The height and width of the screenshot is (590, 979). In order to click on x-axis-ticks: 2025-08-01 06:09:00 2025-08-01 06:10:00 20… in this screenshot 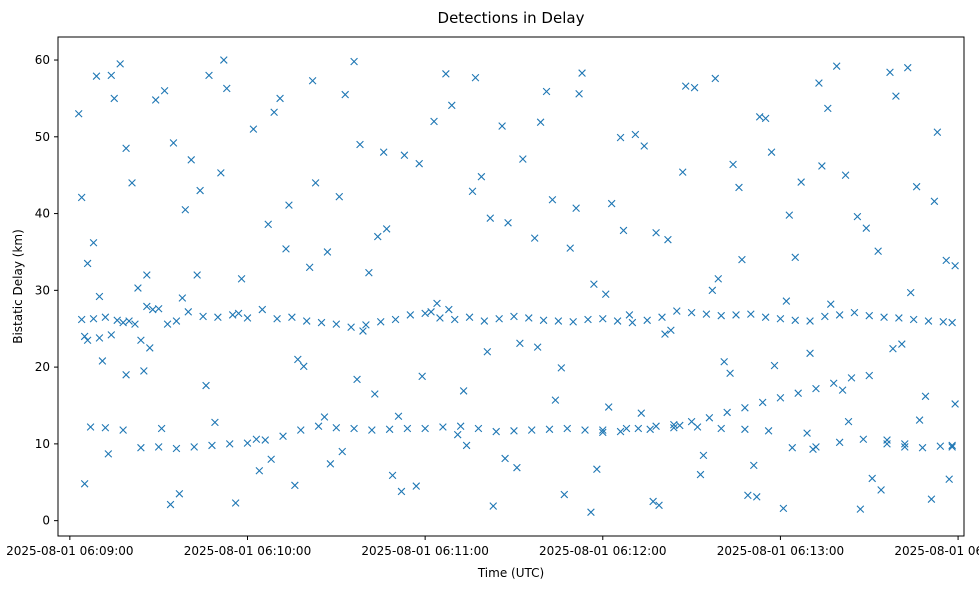, I will do `click(492, 547)`.